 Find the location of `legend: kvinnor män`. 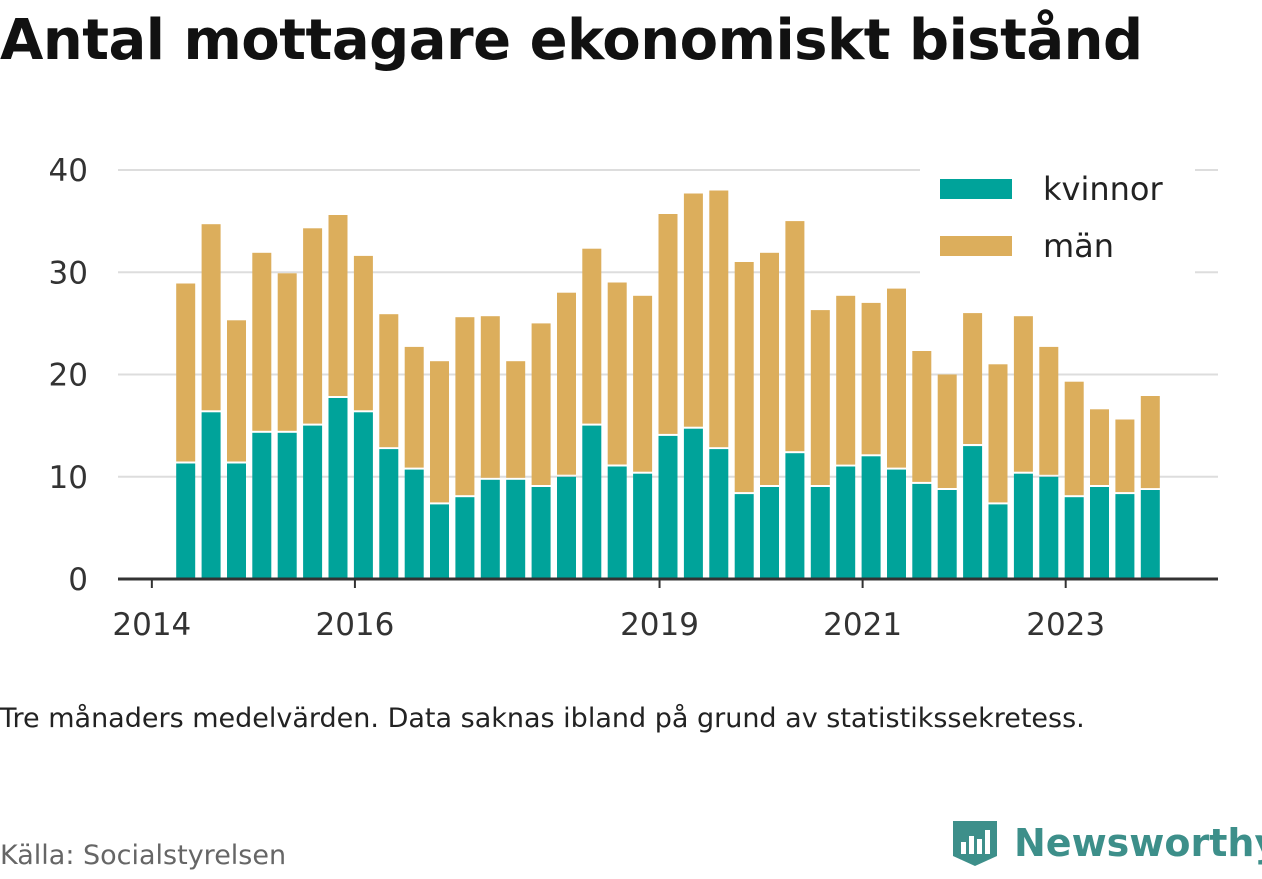

legend: kvinnor män is located at coordinates (1057, 220).